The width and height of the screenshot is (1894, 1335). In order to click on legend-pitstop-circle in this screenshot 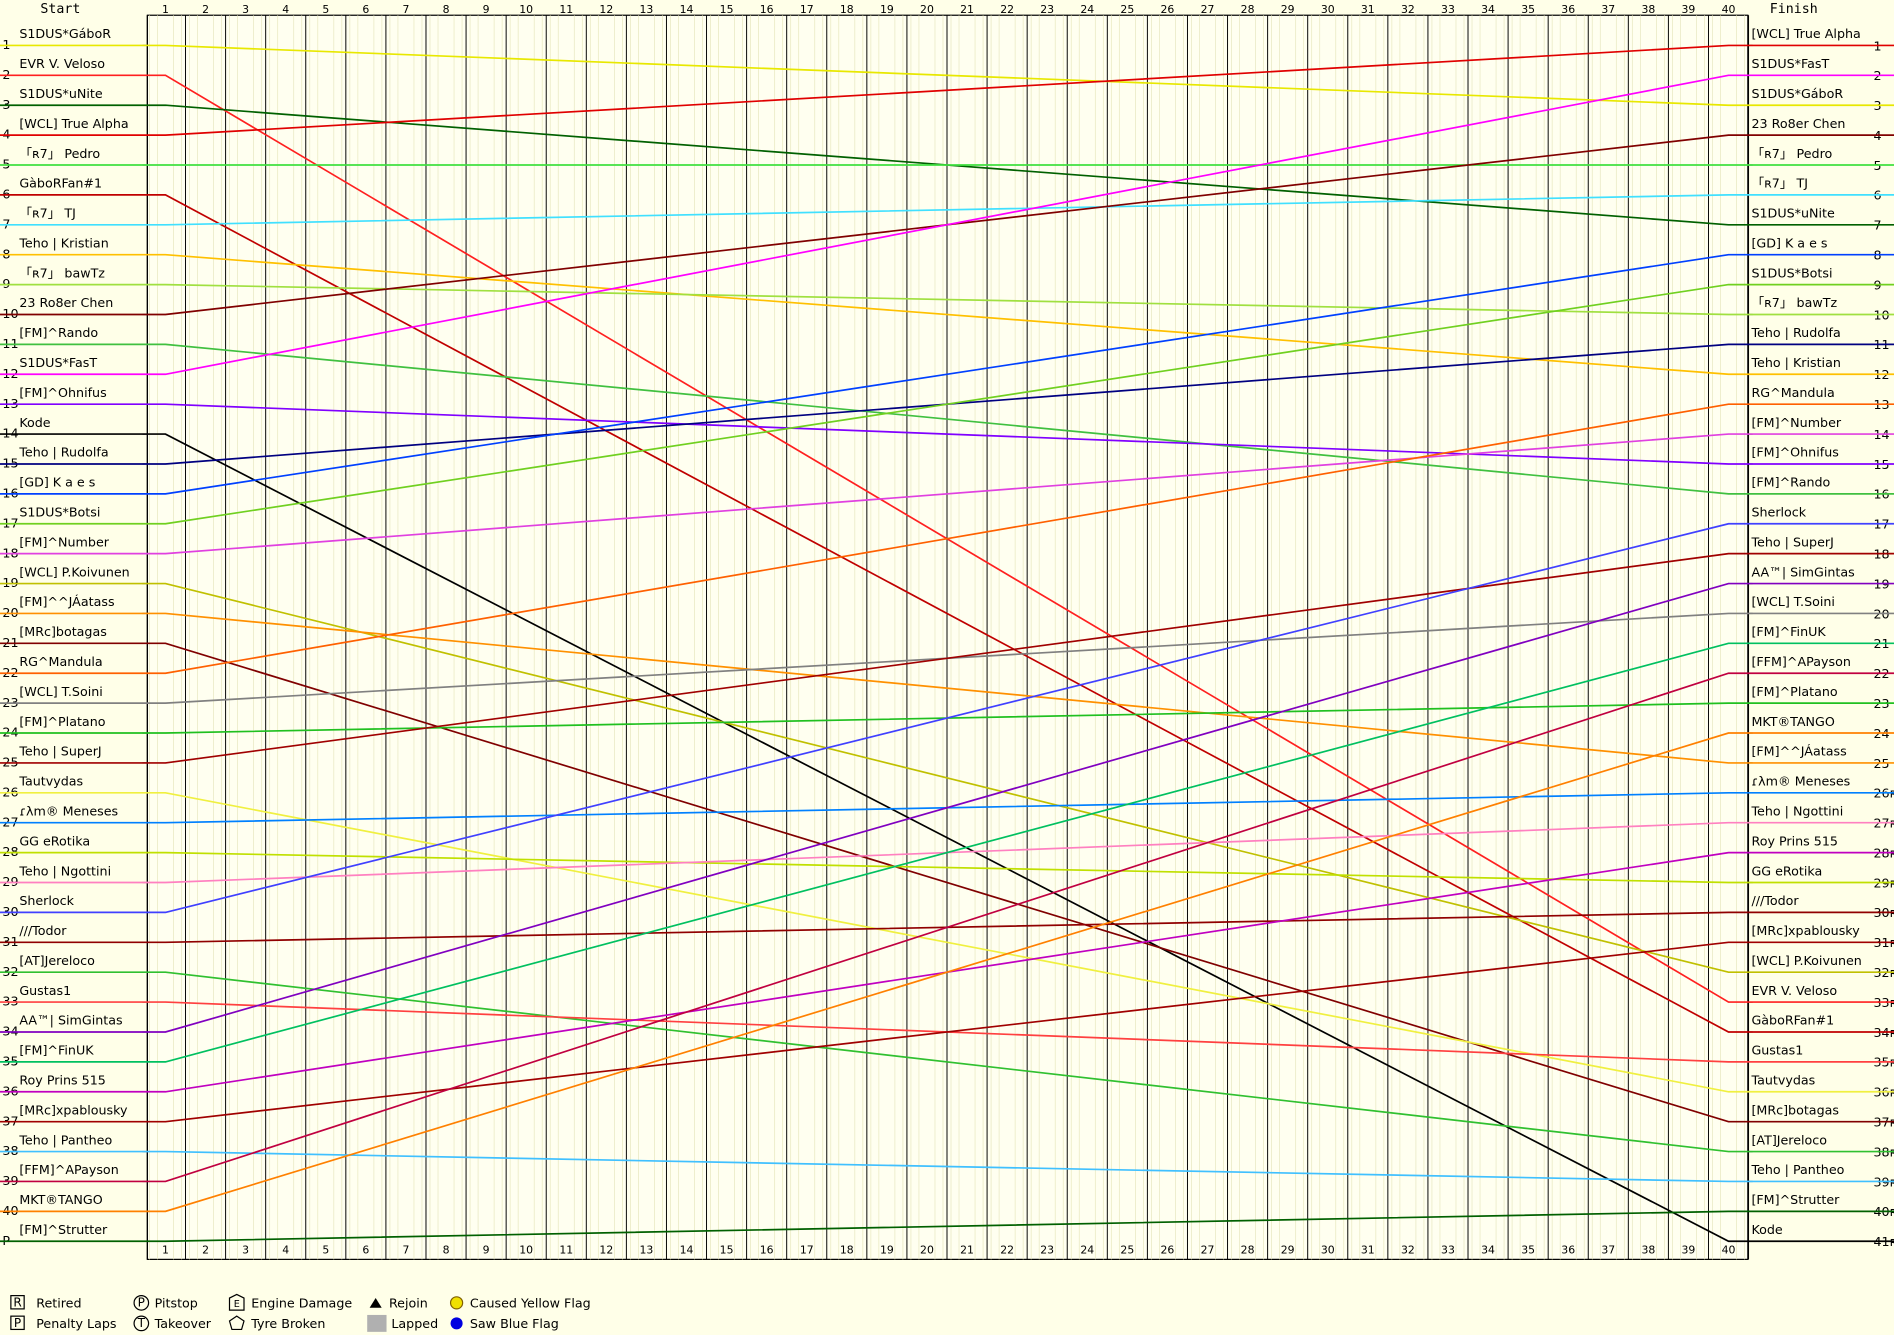, I will do `click(141, 1303)`.